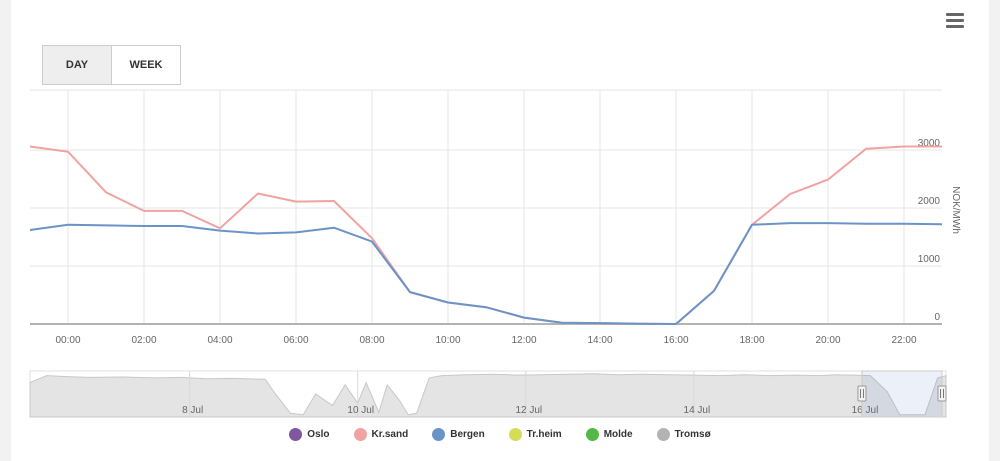 Image resolution: width=1000 pixels, height=461 pixels. I want to click on y-tick-label: 3000, so click(929, 143).